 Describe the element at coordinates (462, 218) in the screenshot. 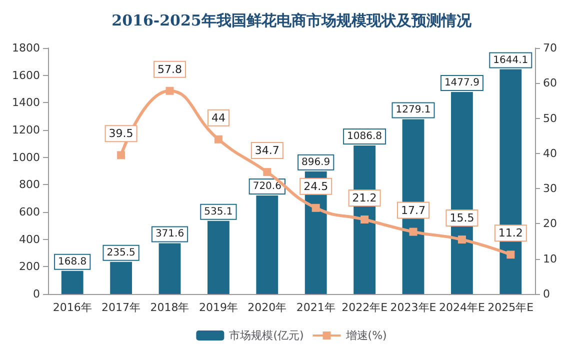

I see `data-label: 15.5` at that location.